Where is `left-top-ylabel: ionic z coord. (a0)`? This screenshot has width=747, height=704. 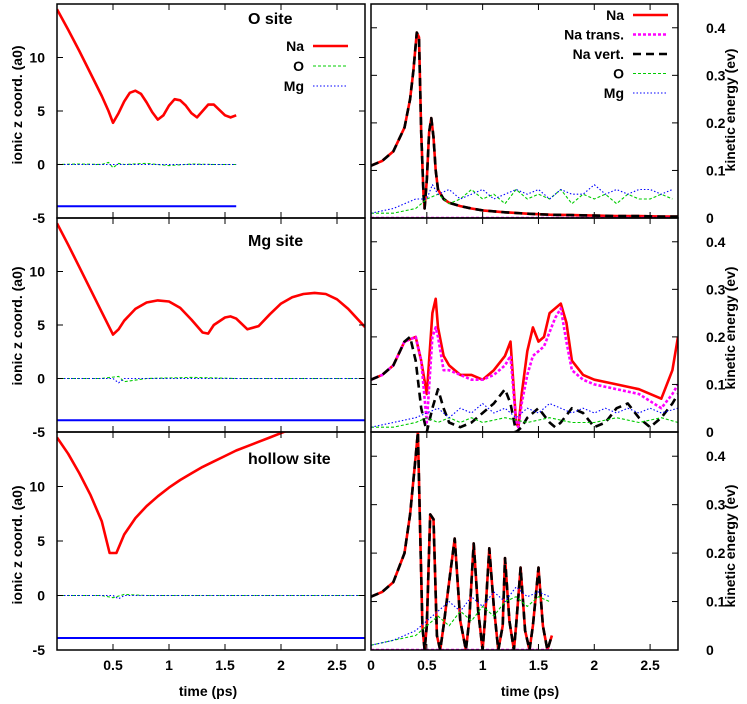 left-top-ylabel: ionic z coord. (a0) is located at coordinates (17, 104).